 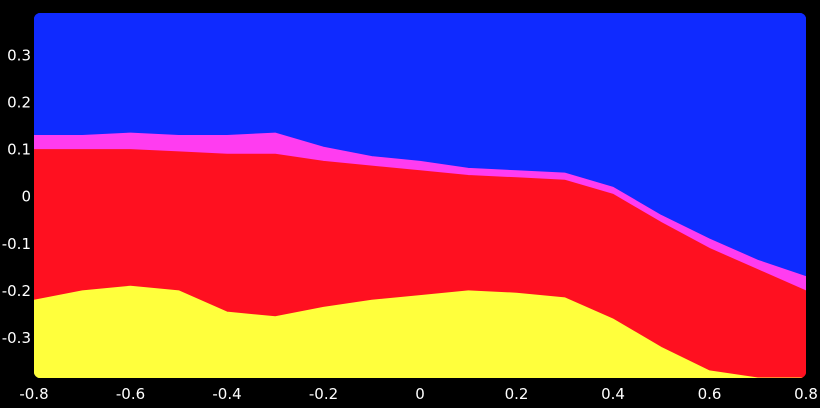 What do you see at coordinates (613, 394) in the screenshot?
I see `x-tick-label: 0.4` at bounding box center [613, 394].